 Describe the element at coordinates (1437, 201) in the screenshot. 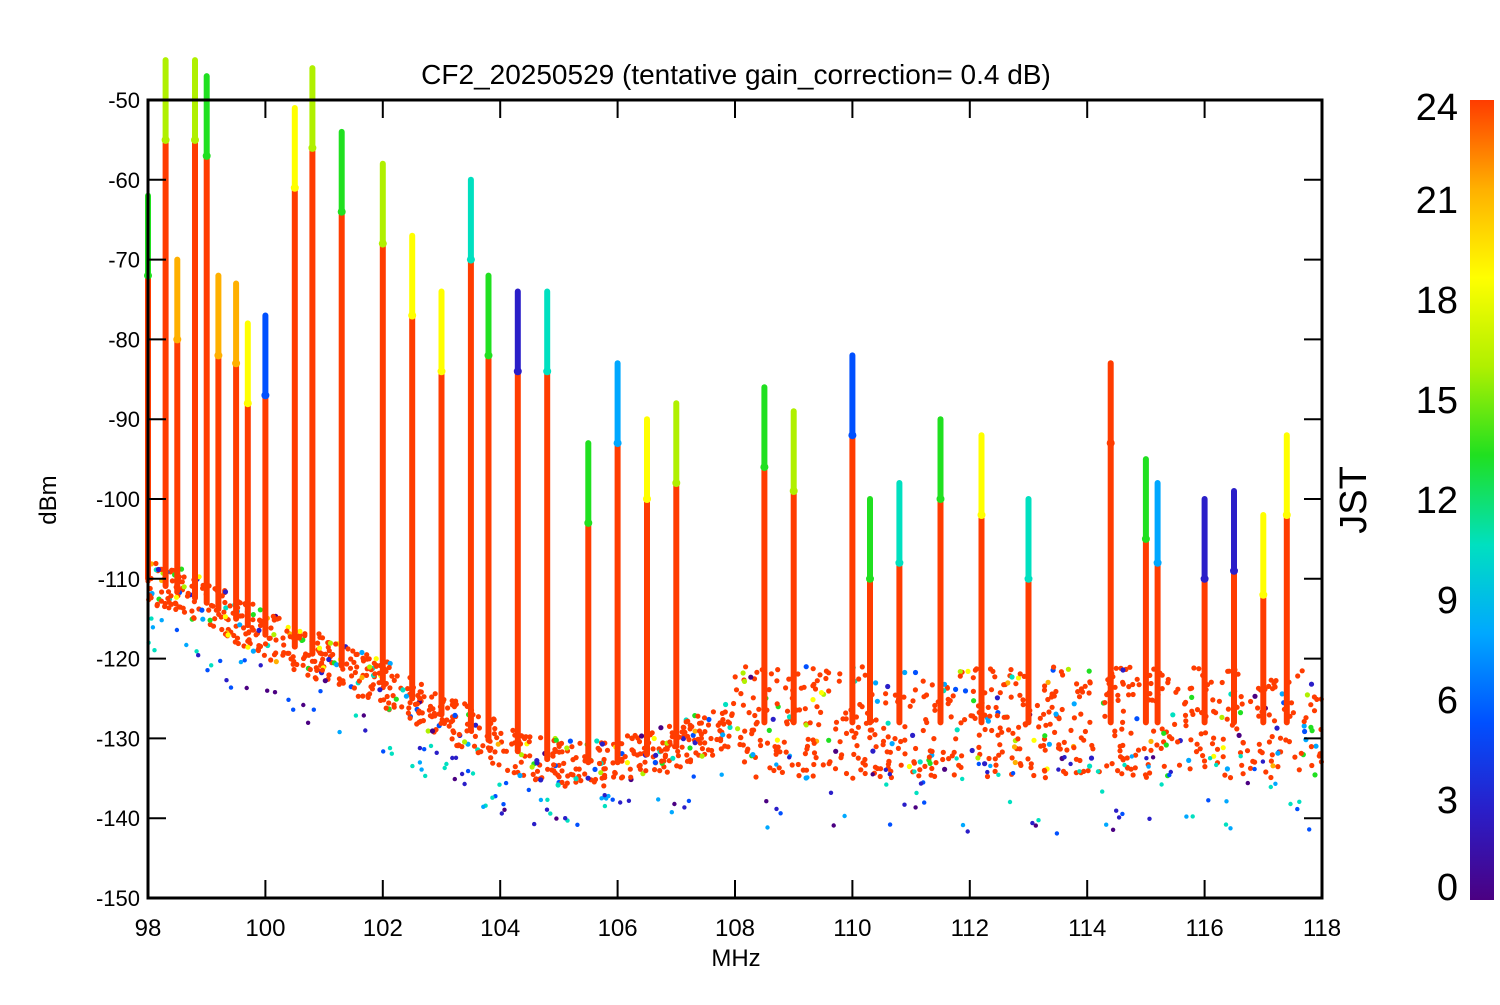

I see `colorbar-tick-label: 21` at that location.